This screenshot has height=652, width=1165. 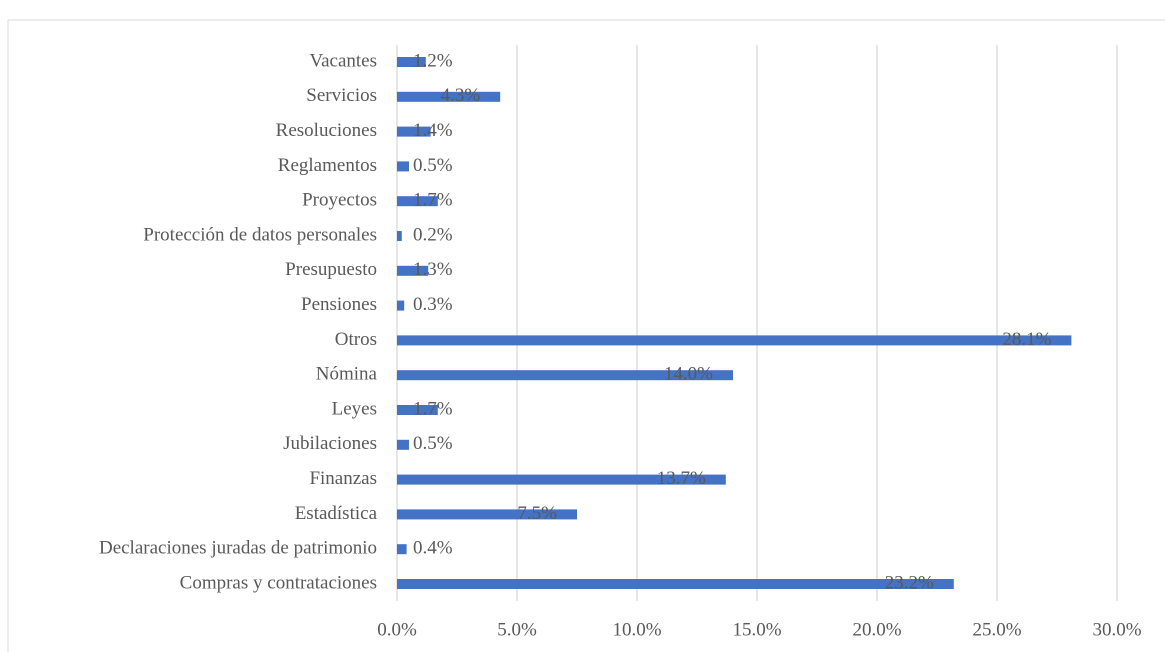 What do you see at coordinates (433, 130) in the screenshot?
I see `data-label: 1.4%` at bounding box center [433, 130].